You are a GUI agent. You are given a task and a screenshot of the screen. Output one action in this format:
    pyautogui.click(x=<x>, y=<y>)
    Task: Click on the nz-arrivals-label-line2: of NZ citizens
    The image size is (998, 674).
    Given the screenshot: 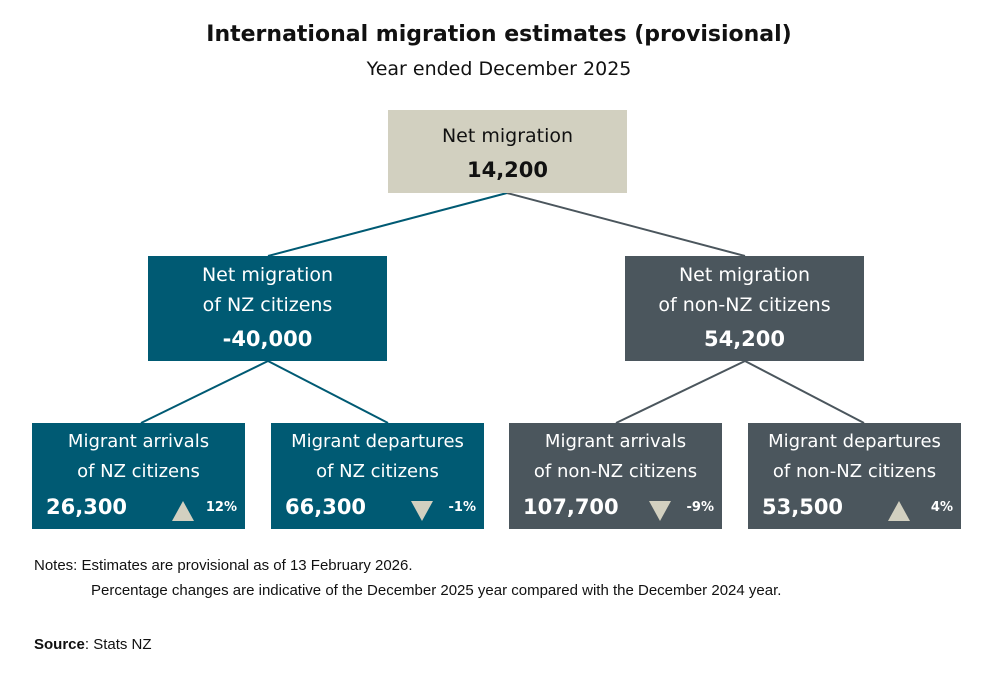 What is the action you would take?
    pyautogui.click(x=138, y=471)
    